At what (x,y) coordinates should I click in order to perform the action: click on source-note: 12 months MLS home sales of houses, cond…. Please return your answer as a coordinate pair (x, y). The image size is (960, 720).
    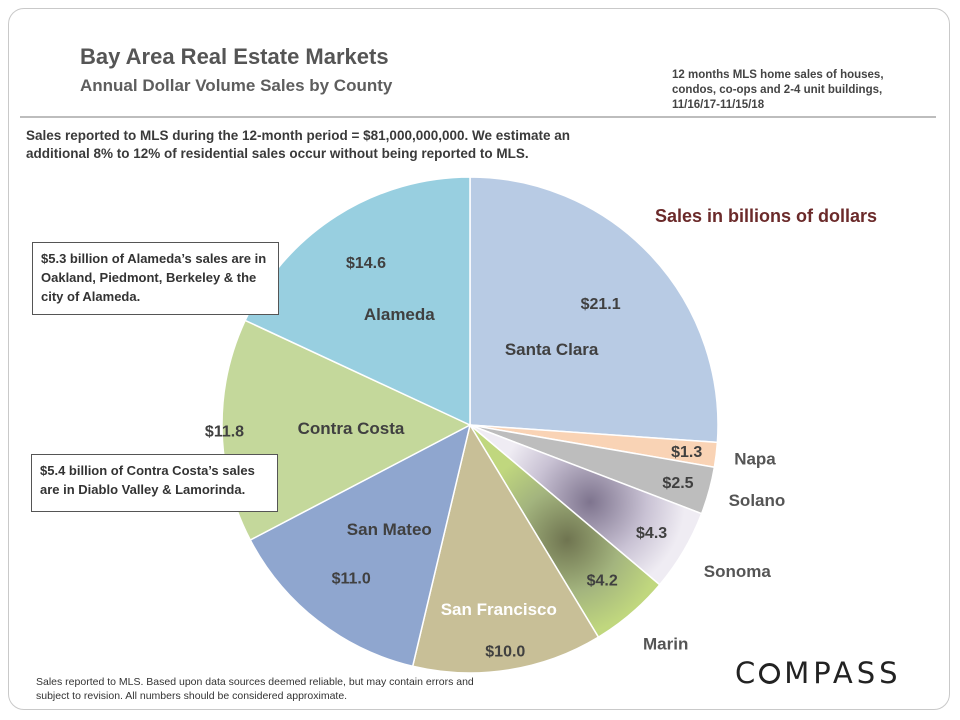
    Looking at the image, I should click on (778, 90).